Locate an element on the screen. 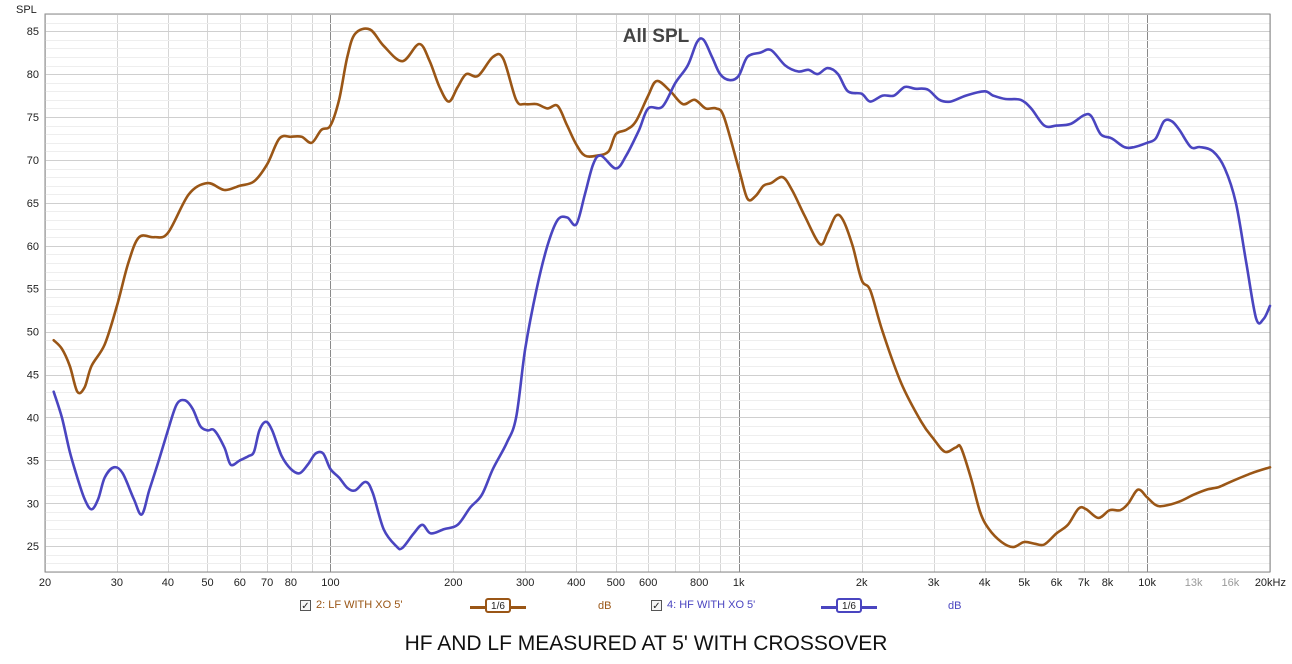 This screenshot has height=664, width=1292. x-tick-label: 500 is located at coordinates (616, 583).